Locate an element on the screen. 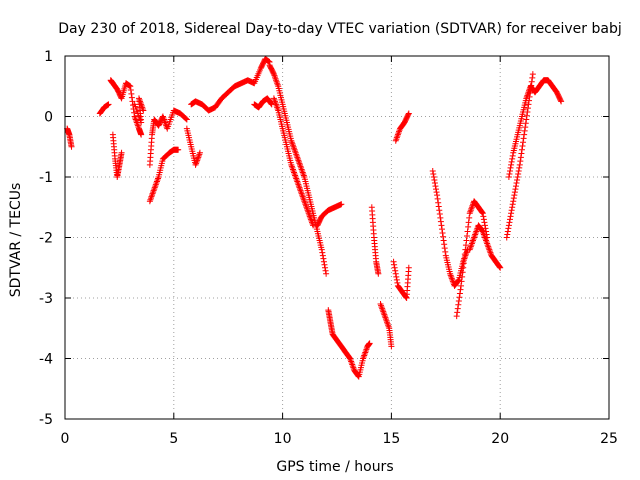 The image size is (640, 480). y-axis-label: SDTVAR / TECUs is located at coordinates (16, 240).